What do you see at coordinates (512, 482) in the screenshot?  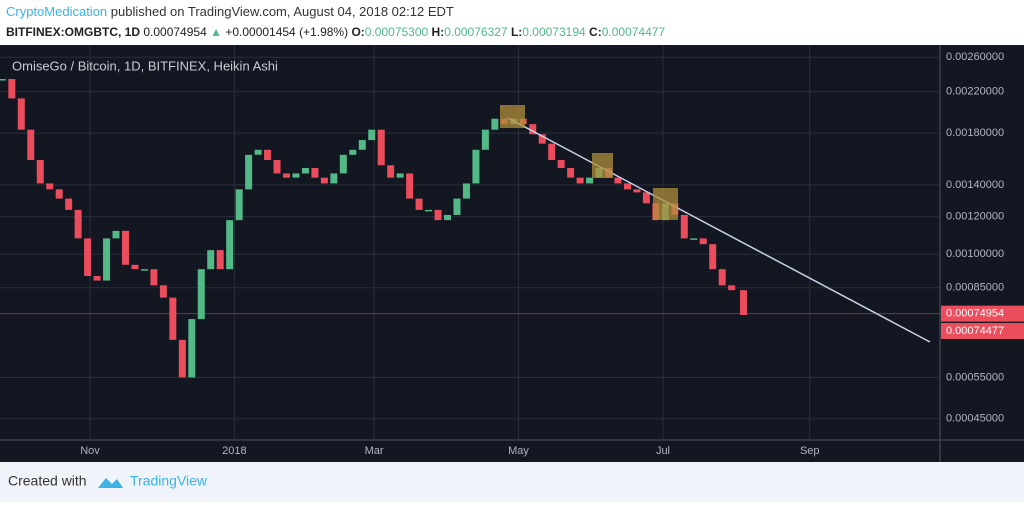 I see `footer-bg` at bounding box center [512, 482].